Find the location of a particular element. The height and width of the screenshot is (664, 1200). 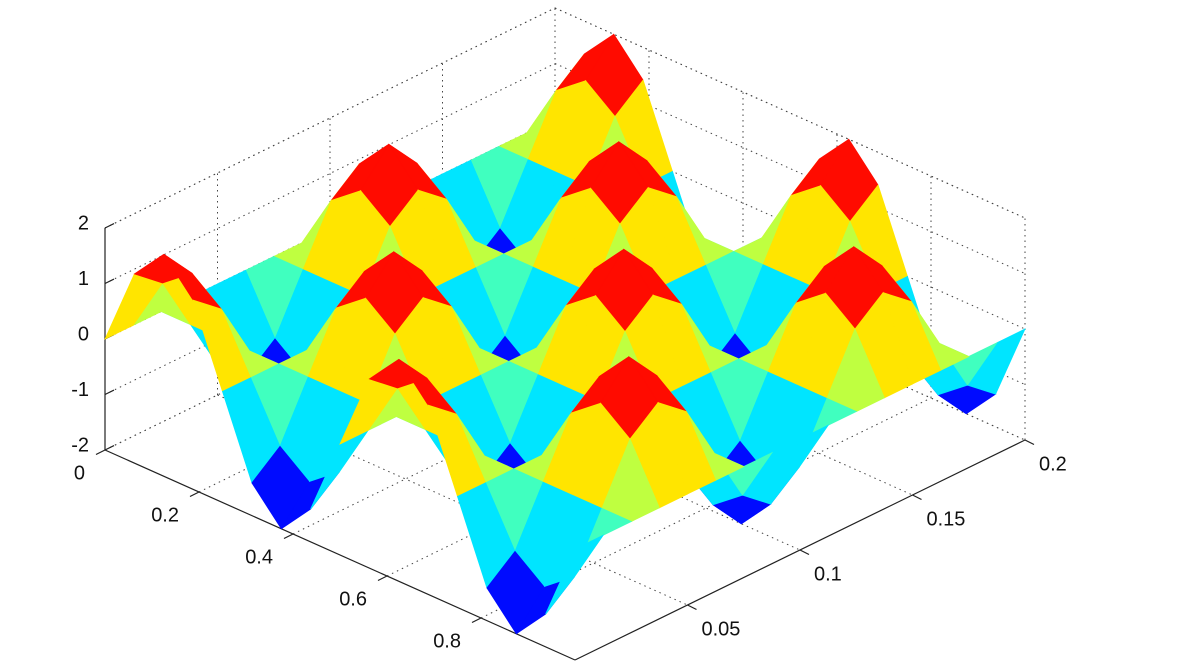

box-edge is located at coordinates (330, 118).